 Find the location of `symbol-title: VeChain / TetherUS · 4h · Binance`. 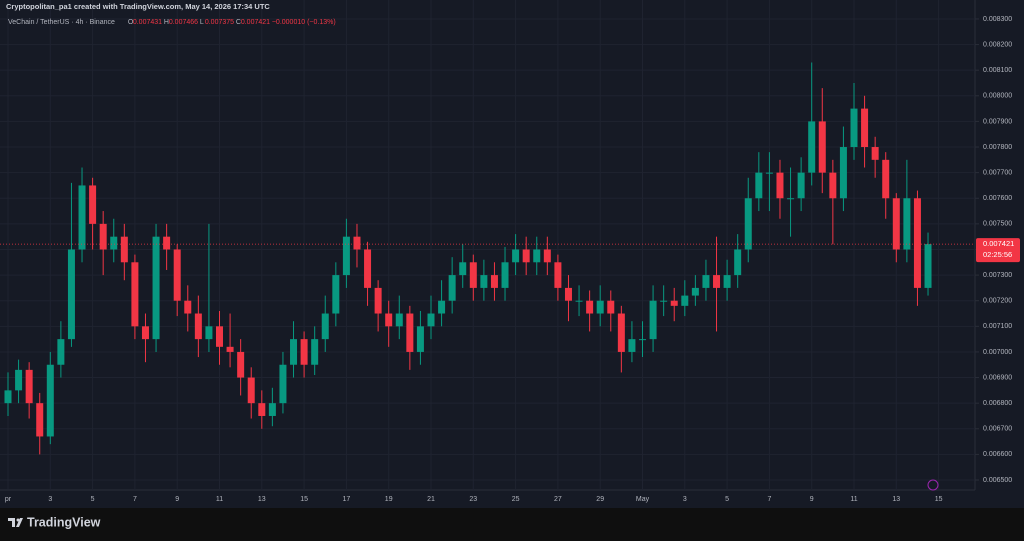

symbol-title: VeChain / TetherUS · 4h · Binance is located at coordinates (61, 22).